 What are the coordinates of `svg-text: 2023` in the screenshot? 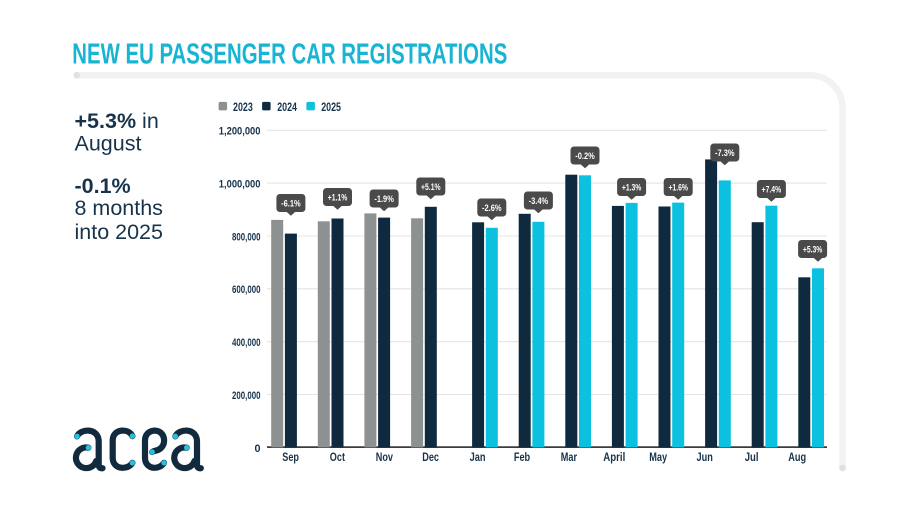 It's located at (243, 107).